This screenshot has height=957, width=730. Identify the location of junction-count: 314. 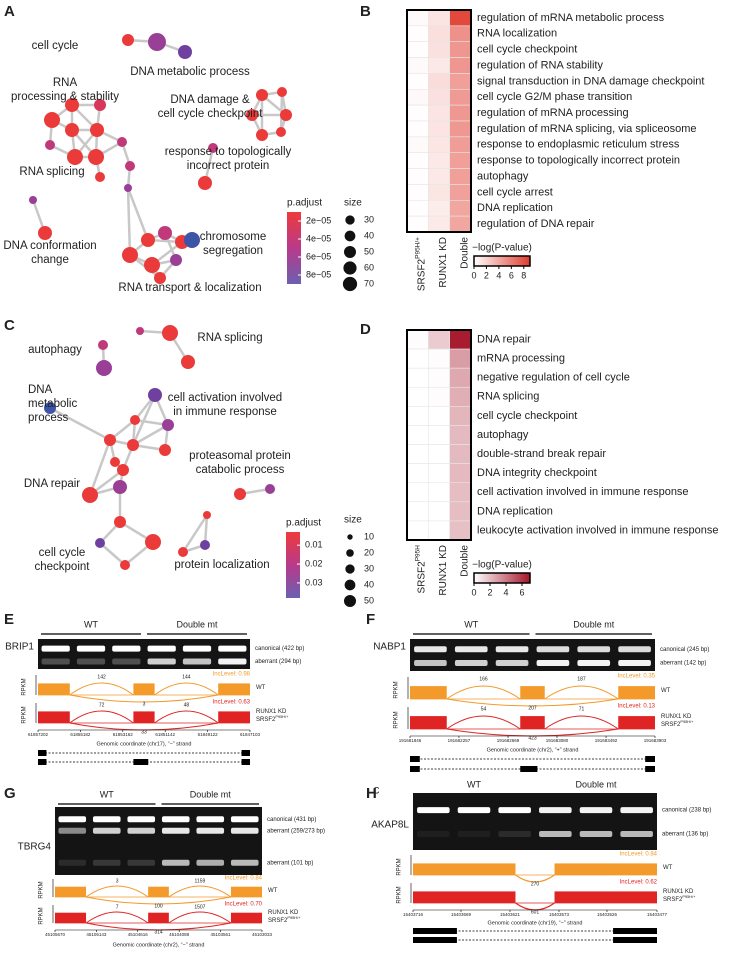
(158, 932).